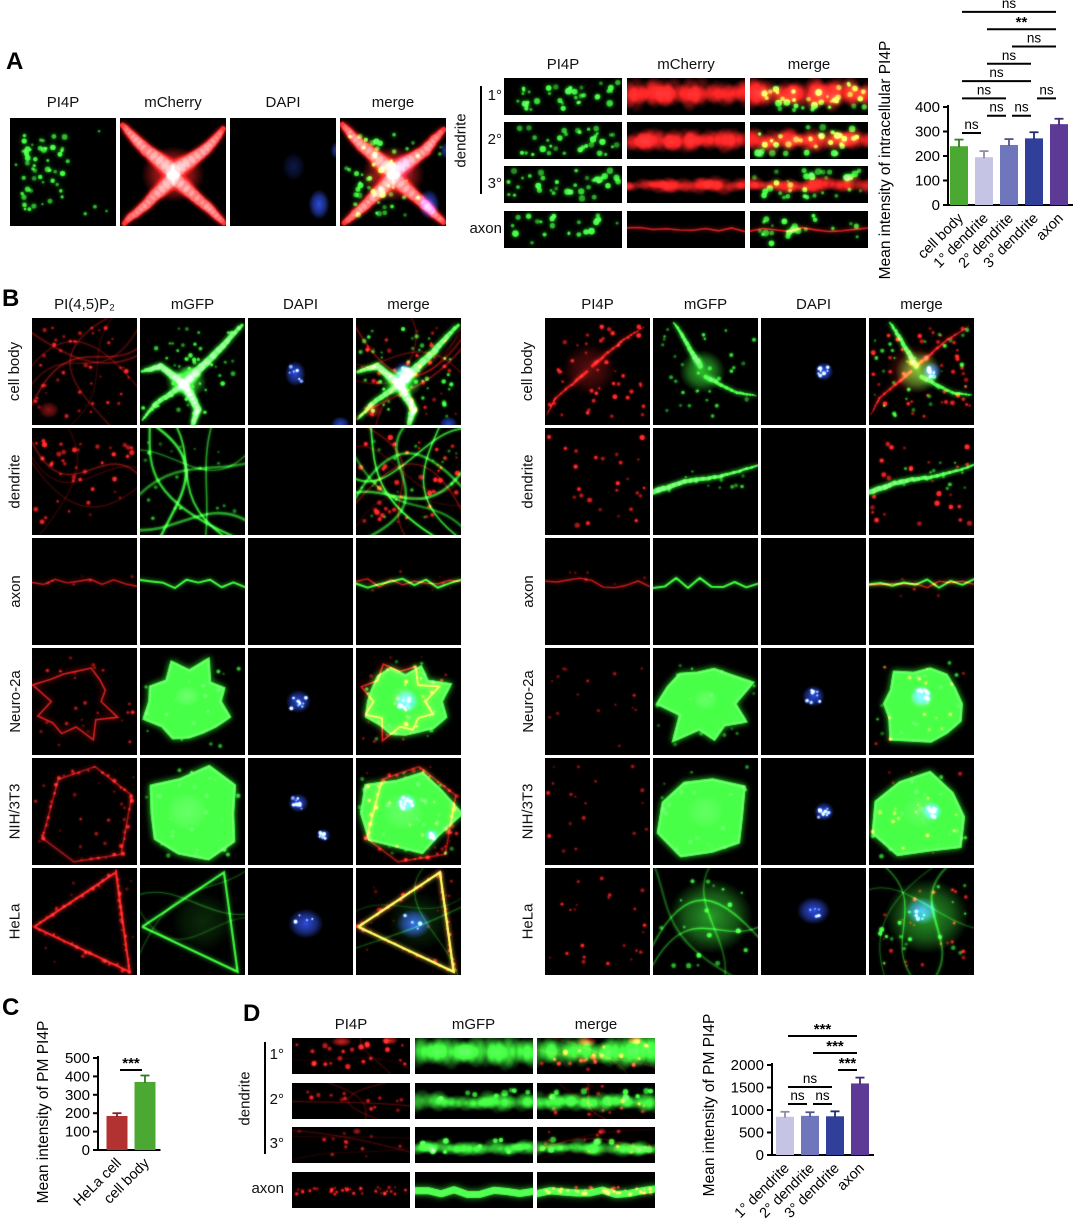  I want to click on micrograph-a-strip-2-merge, so click(809, 140).